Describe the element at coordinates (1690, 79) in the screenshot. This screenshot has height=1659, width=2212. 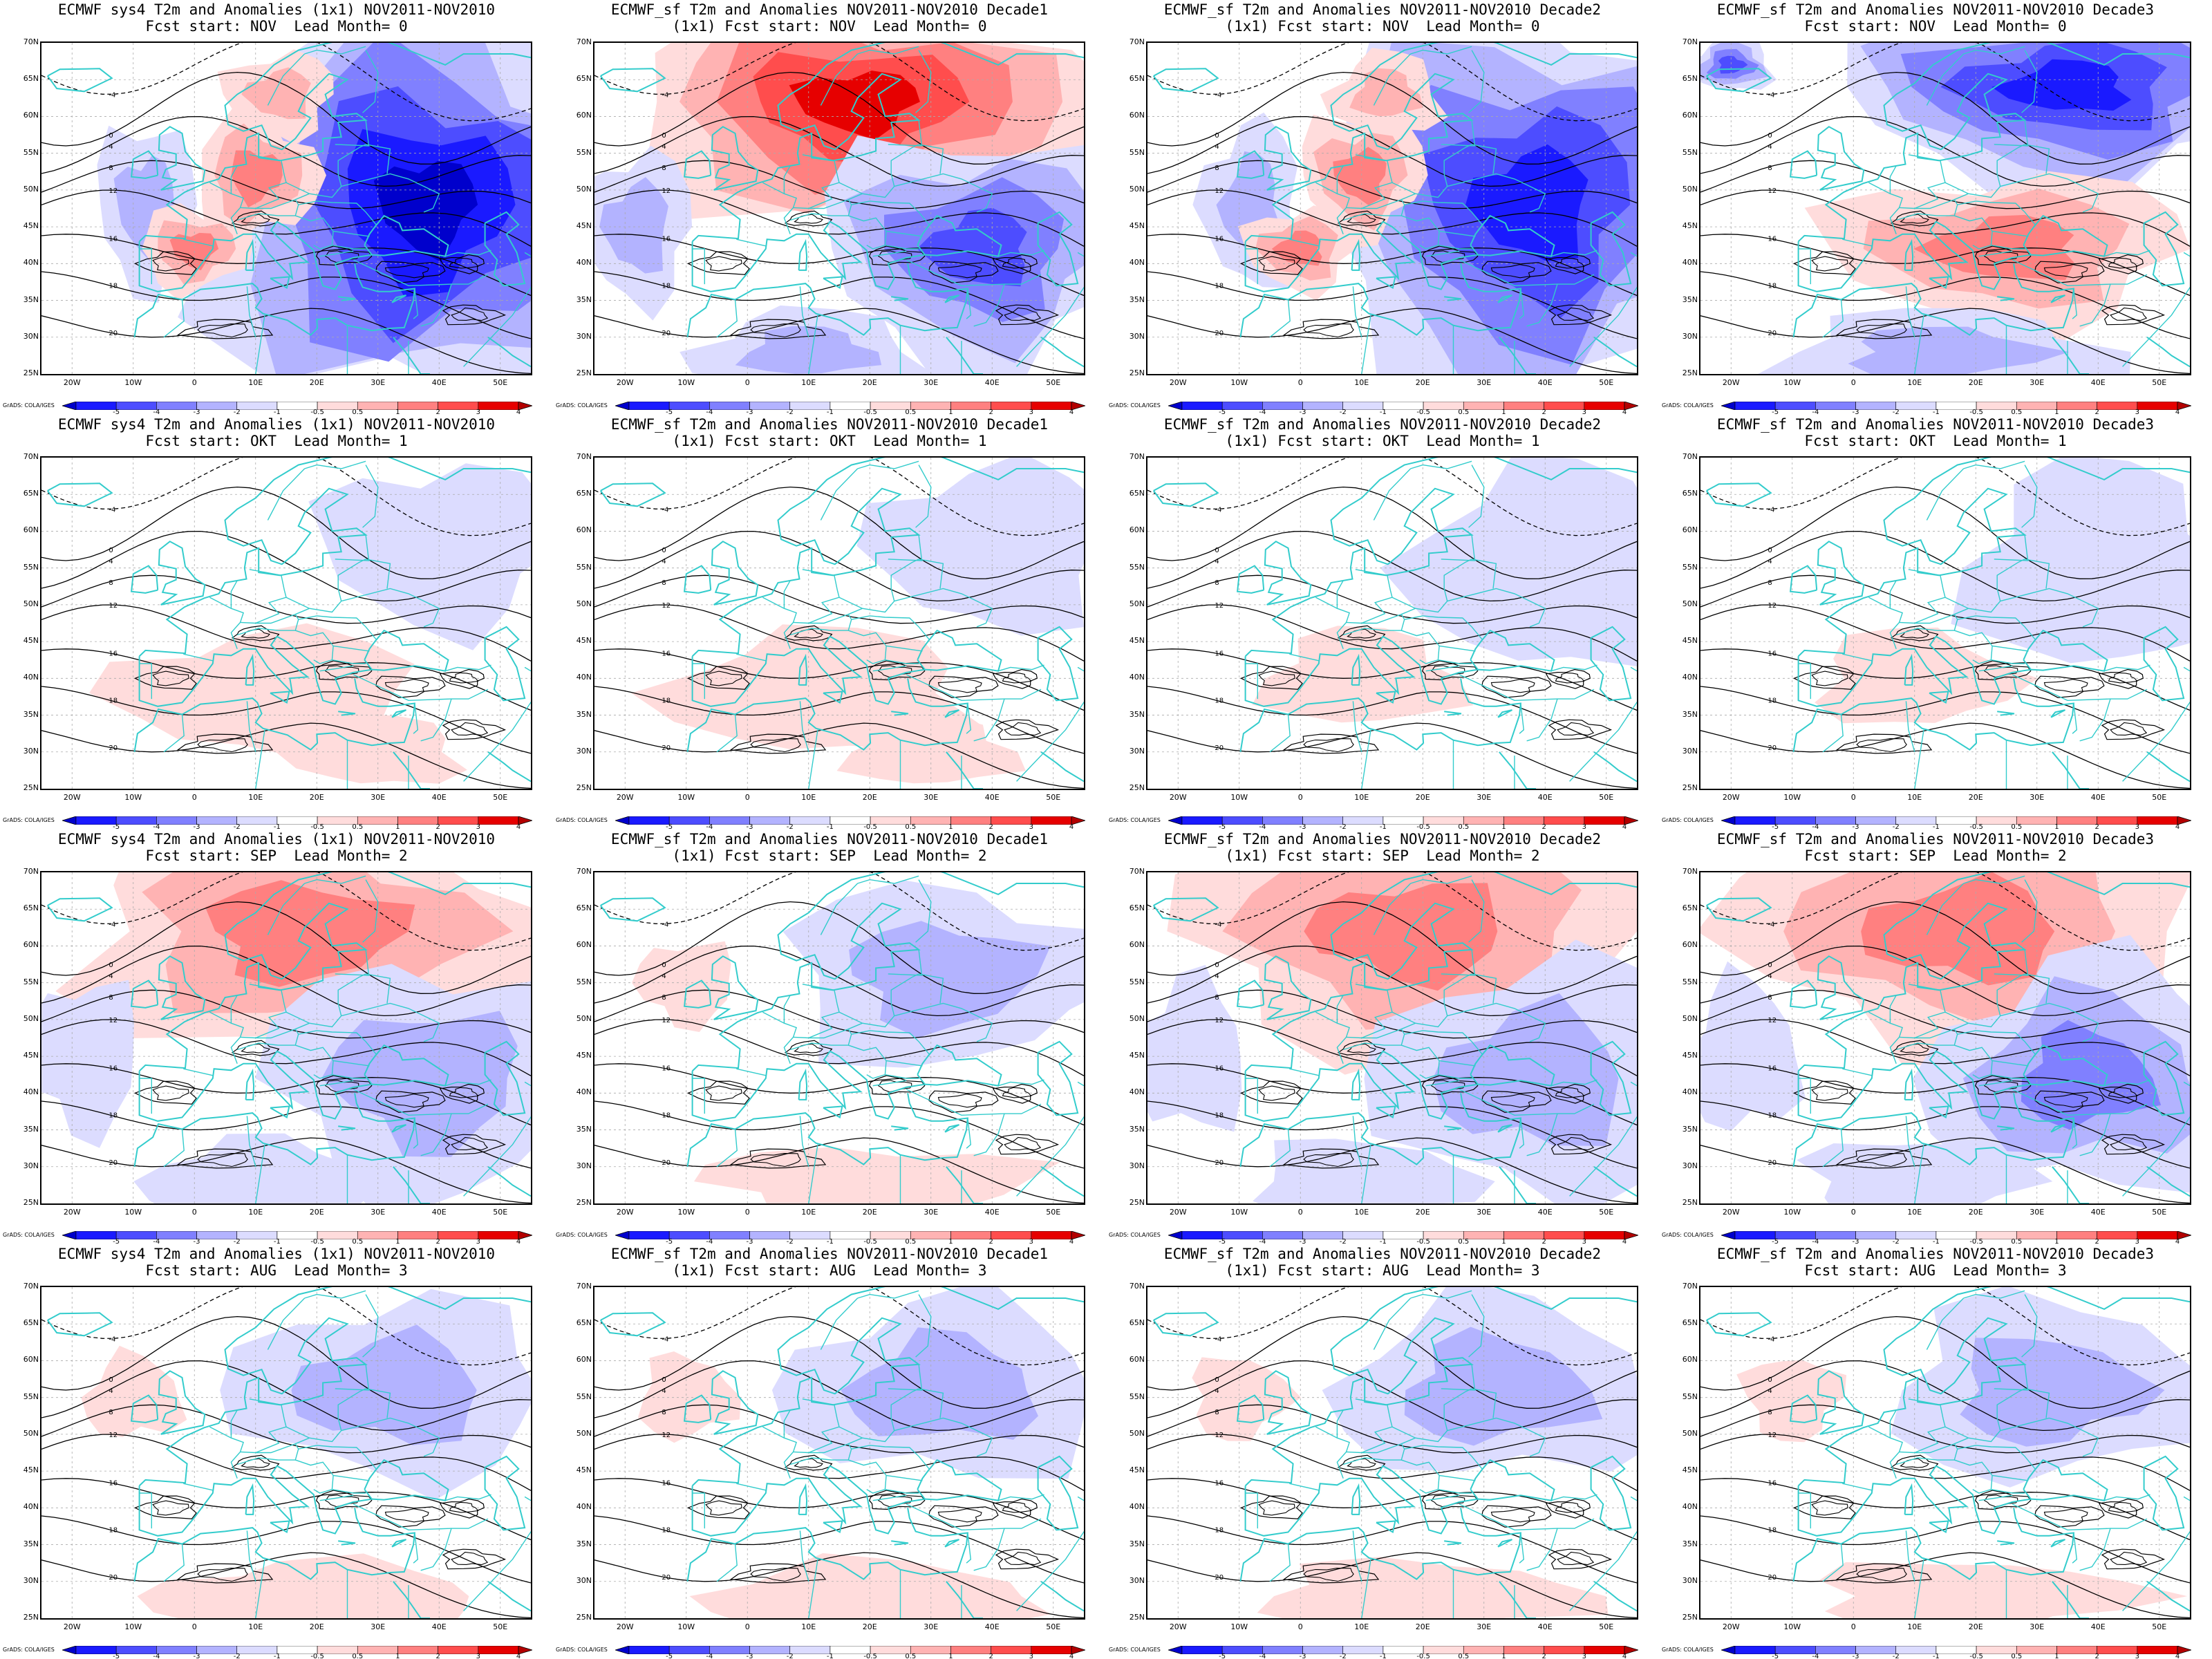
I see `latitude-label: 65N` at that location.